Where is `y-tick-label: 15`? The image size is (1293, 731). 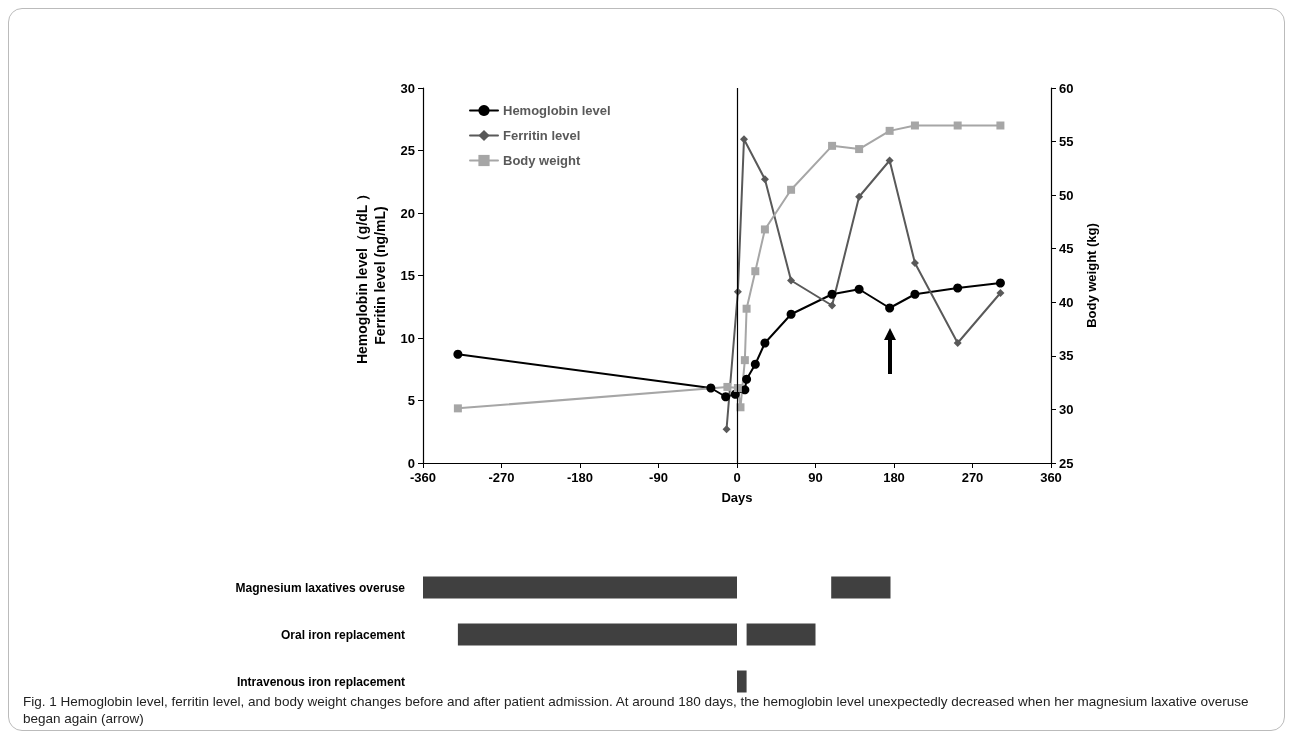
y-tick-label: 15 is located at coordinates (407, 275).